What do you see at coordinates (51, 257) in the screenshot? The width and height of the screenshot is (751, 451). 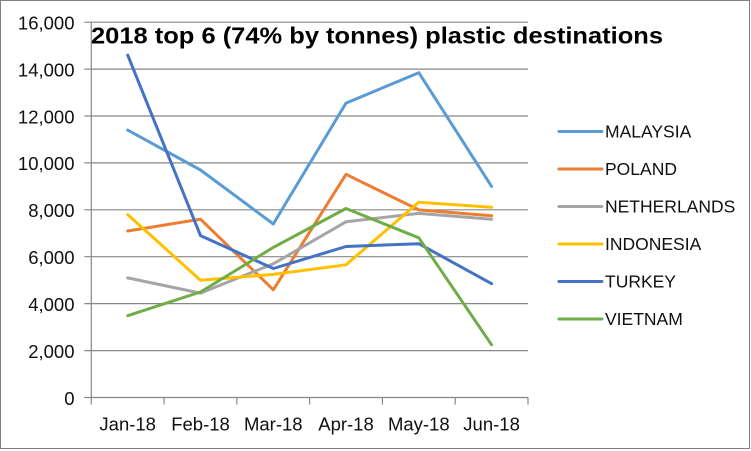 I see `svg-text: 6,000` at bounding box center [51, 257].